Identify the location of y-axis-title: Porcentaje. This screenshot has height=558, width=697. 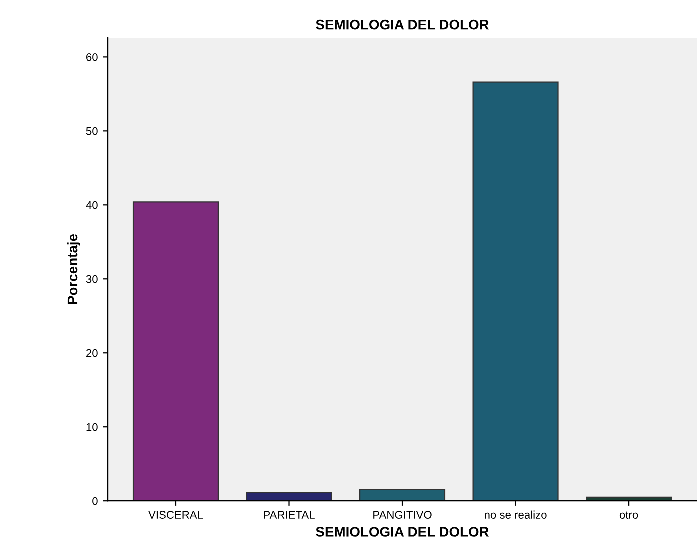
(73, 269).